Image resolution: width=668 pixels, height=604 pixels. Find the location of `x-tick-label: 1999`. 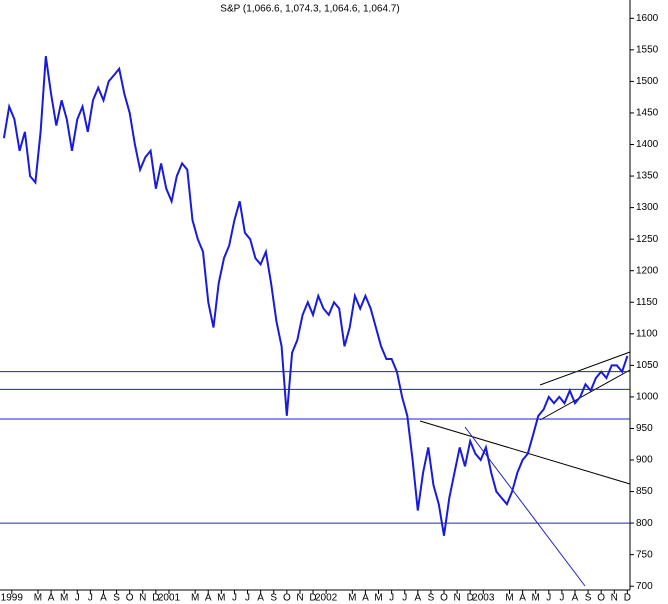

x-tick-label: 1999 is located at coordinates (12, 598).